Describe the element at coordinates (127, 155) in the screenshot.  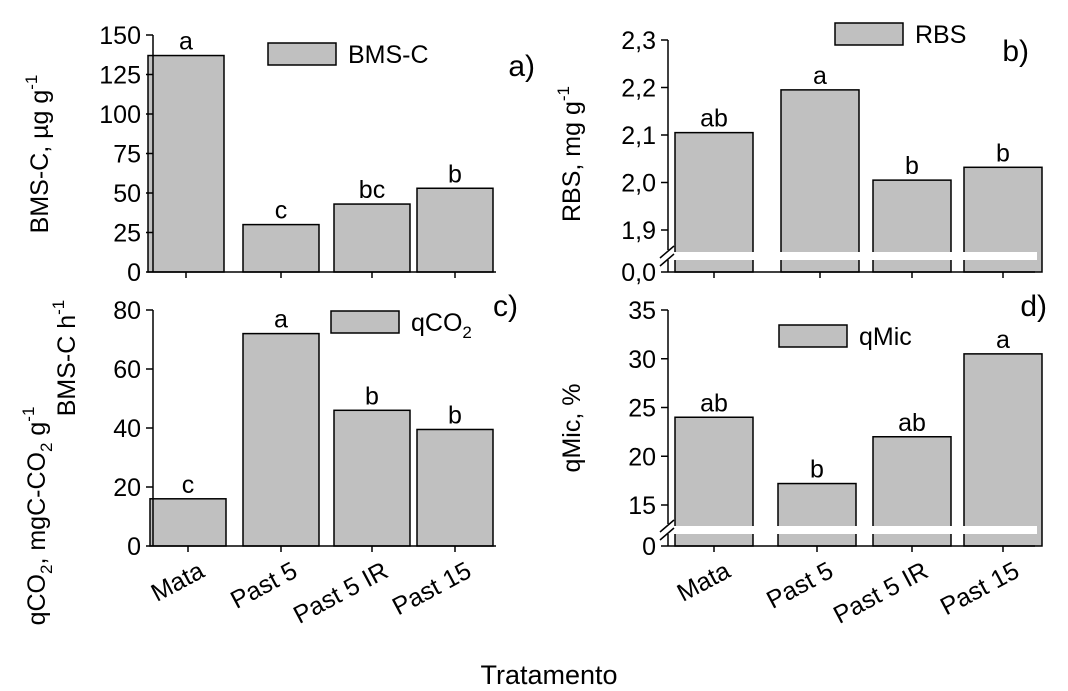
I see `y-tick-label: 75` at that location.